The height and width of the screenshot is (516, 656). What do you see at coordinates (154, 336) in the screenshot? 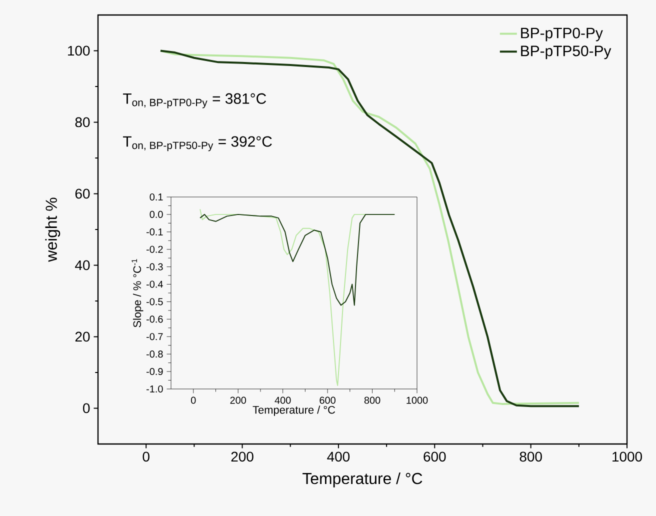
I see `y-tick-label: -0.7` at bounding box center [154, 336].